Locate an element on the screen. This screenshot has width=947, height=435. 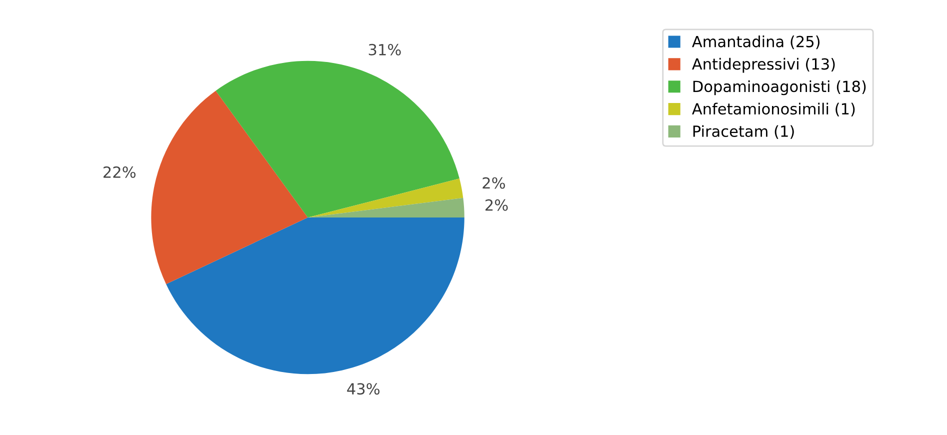
data-label: 31% is located at coordinates (384, 50).